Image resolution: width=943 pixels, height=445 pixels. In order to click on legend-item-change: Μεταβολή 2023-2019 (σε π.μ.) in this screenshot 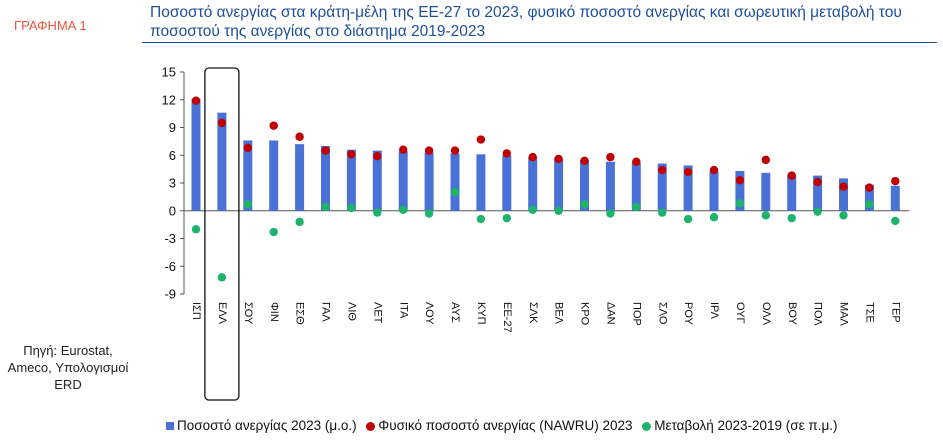, I will do `click(739, 425)`.